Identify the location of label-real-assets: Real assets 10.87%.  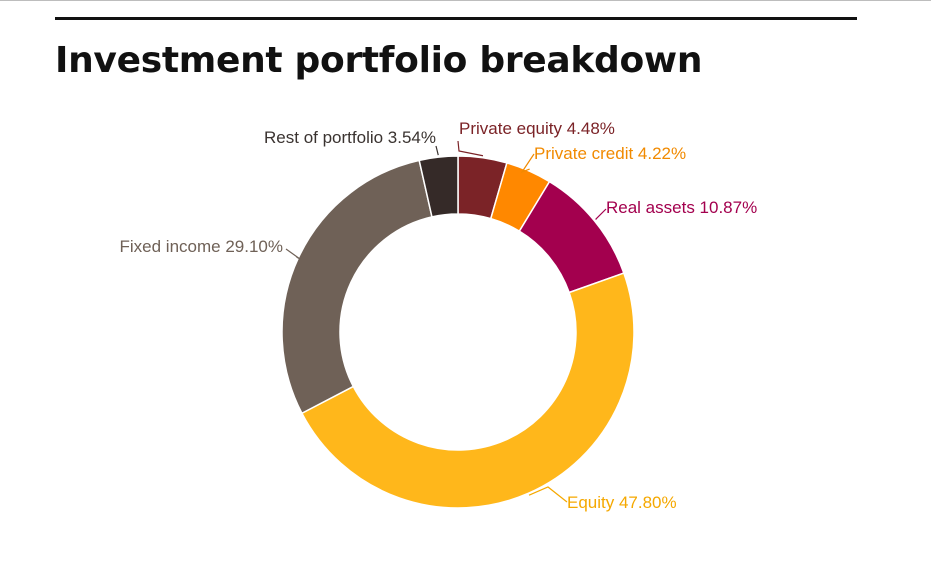
(681, 207).